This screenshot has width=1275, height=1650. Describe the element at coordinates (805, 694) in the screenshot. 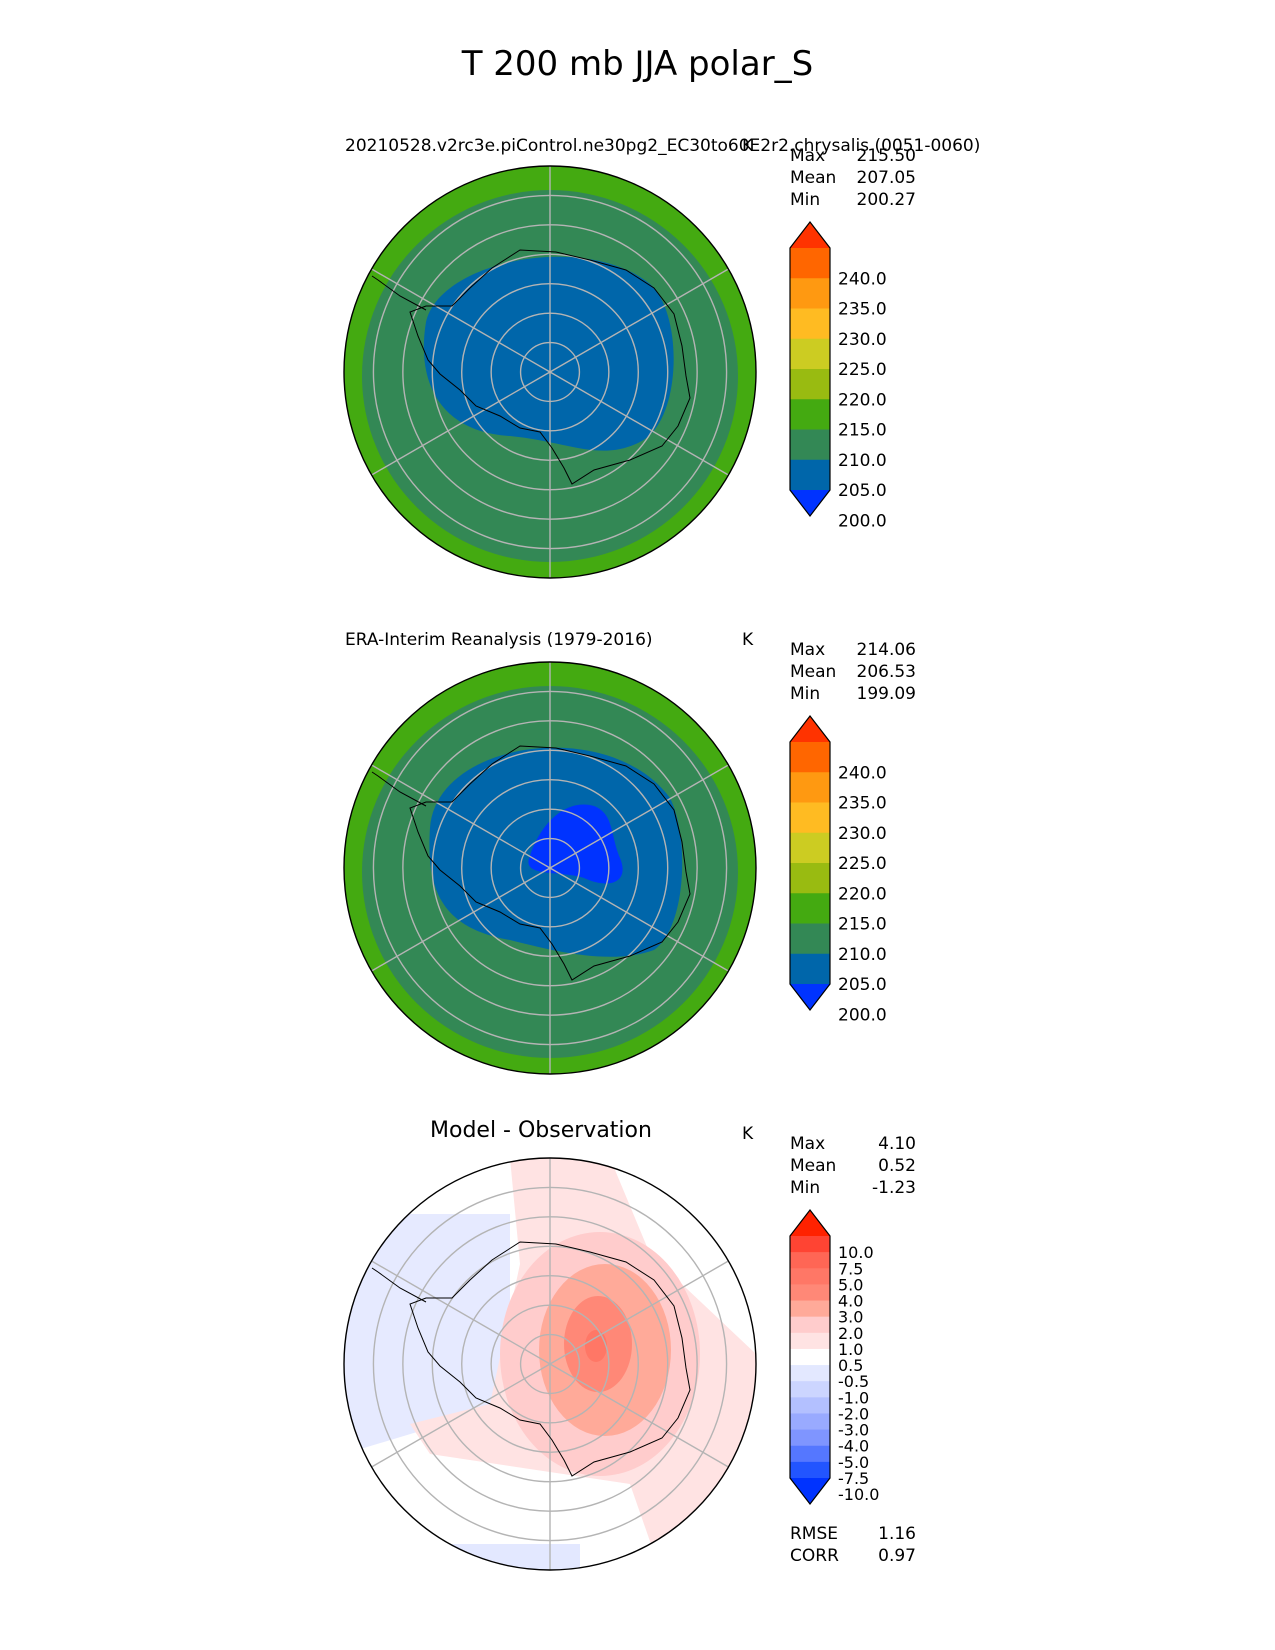

I see `panel2-min-label: Min` at that location.